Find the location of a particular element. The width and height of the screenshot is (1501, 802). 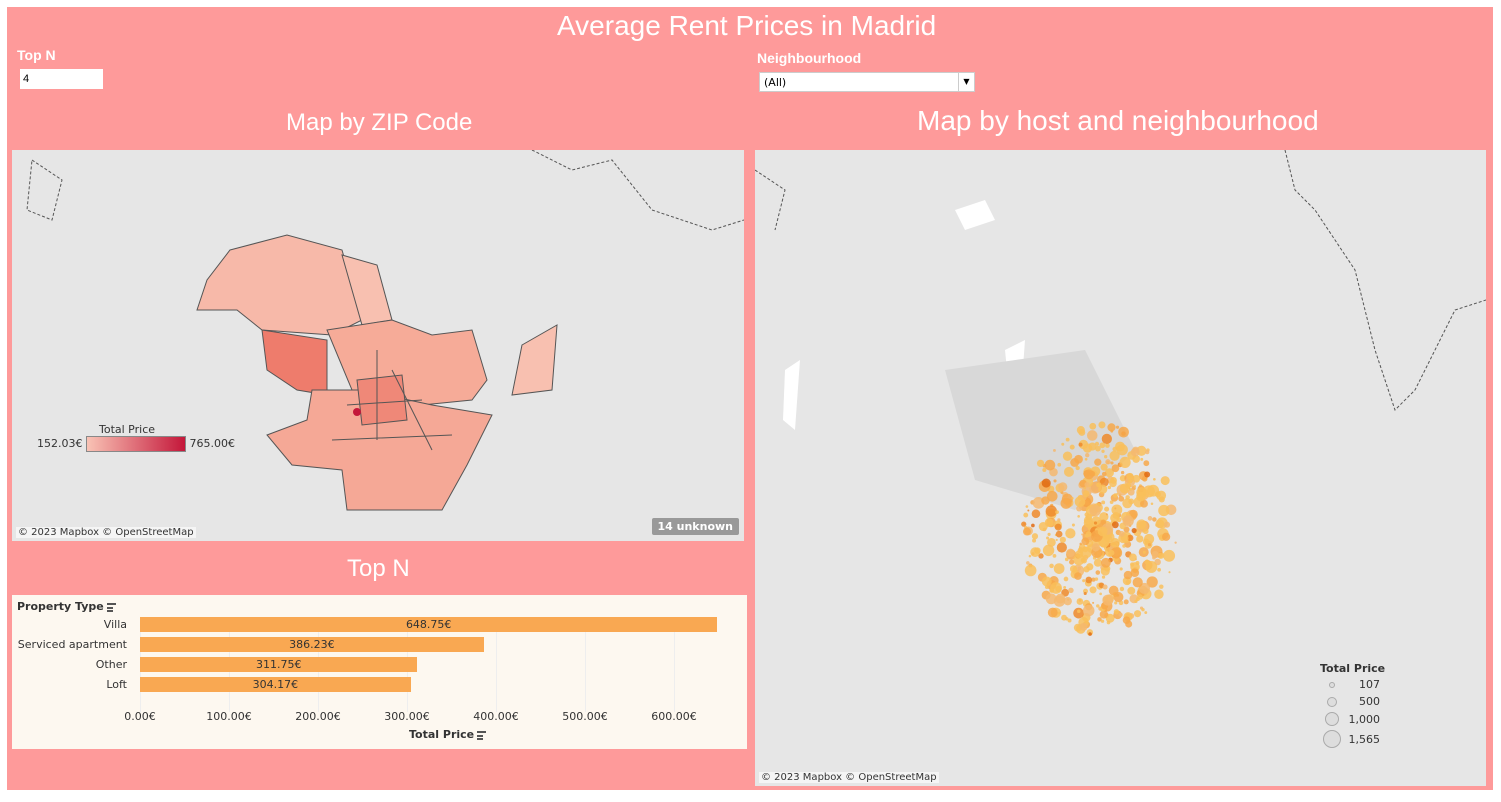

topn-input is located at coordinates (61, 79).